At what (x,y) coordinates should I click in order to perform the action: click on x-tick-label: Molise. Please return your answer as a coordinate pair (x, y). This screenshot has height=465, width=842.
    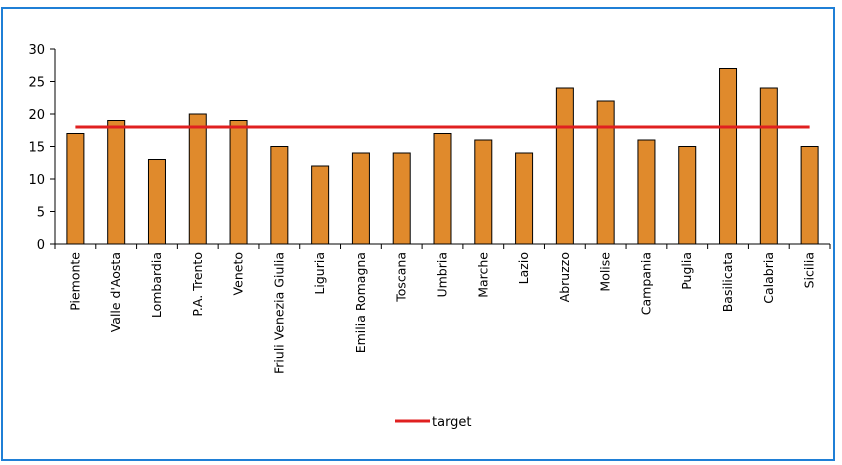
    Looking at the image, I should click on (605, 272).